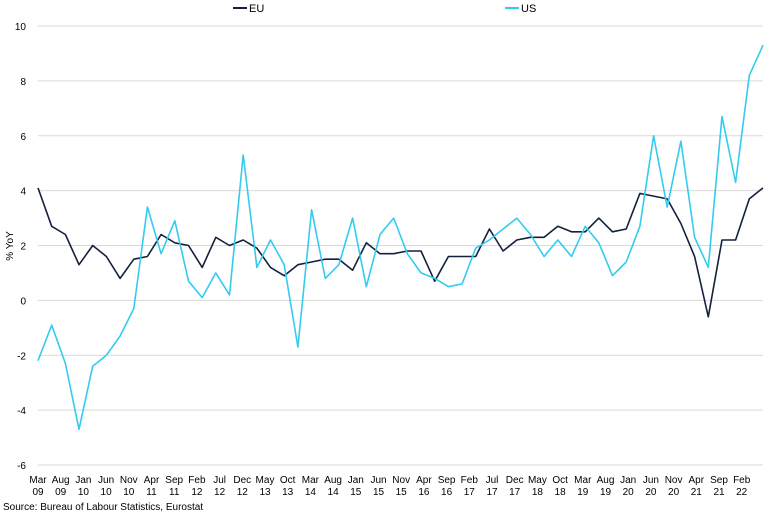  Describe the element at coordinates (23, 137) in the screenshot. I see `y-tick-label: 6` at that location.